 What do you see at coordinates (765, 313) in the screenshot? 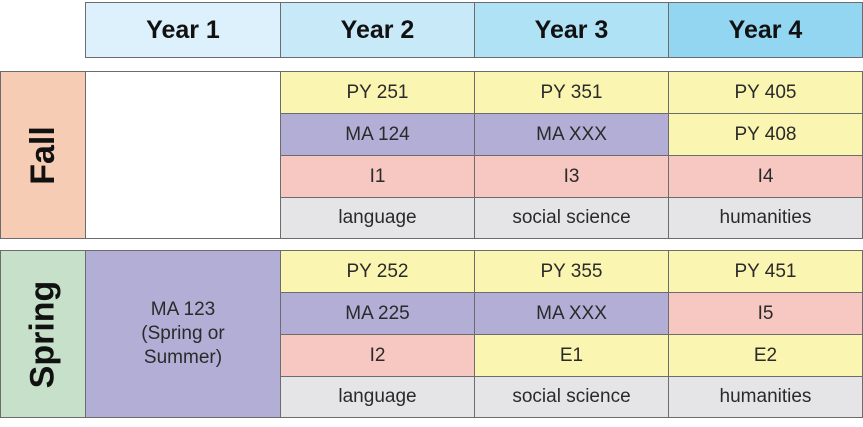
I see `spring-y4-row2-cell: I5` at bounding box center [765, 313].